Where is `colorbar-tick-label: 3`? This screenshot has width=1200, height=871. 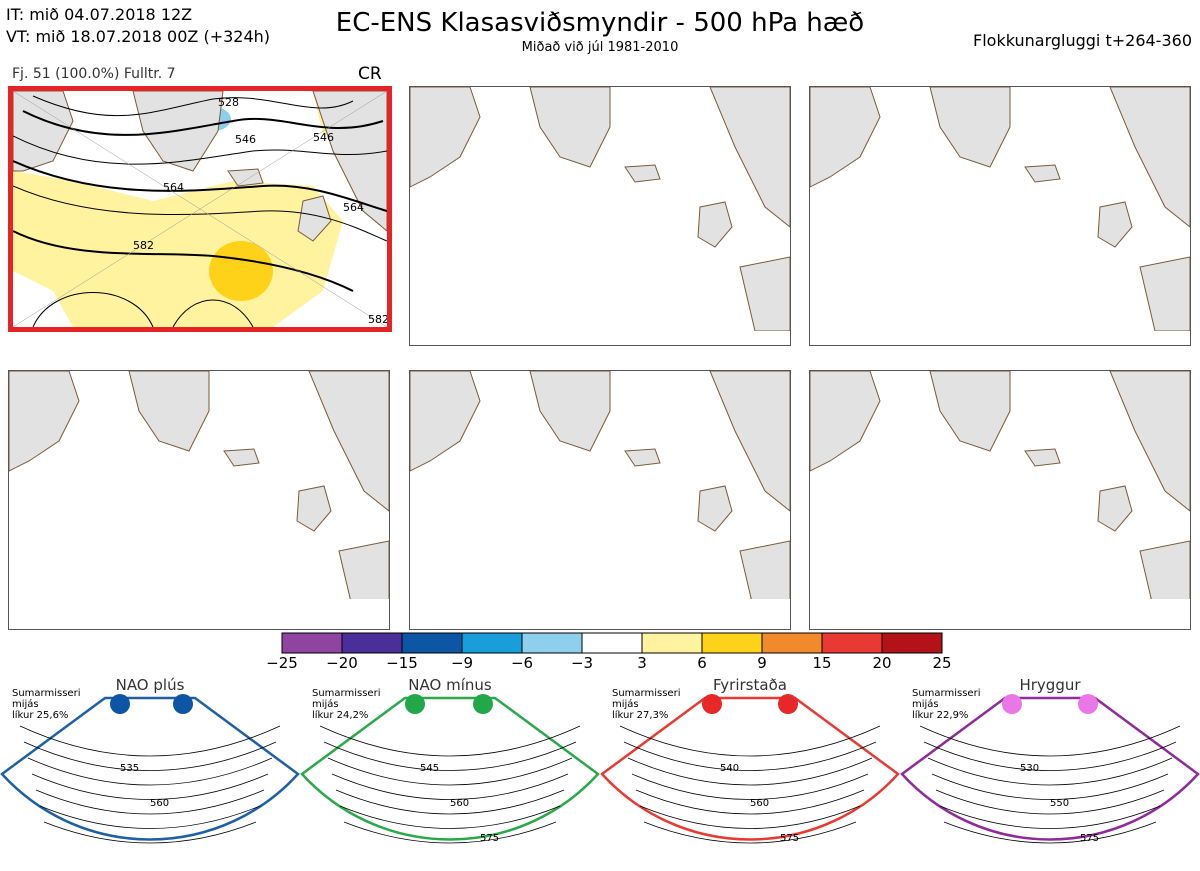 colorbar-tick-label: 3 is located at coordinates (642, 663).